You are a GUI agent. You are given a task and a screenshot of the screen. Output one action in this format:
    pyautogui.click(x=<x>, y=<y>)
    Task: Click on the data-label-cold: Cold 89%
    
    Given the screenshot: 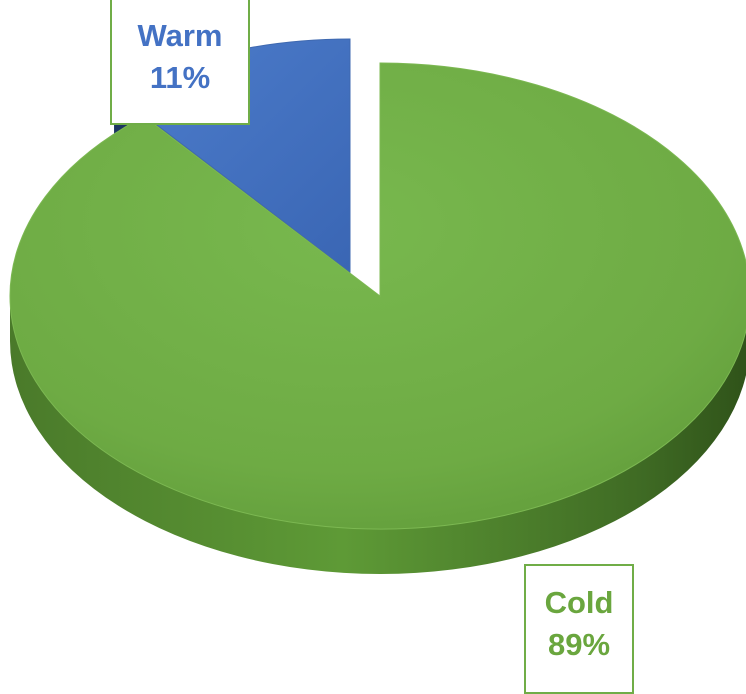 What is the action you would take?
    pyautogui.click(x=579, y=629)
    